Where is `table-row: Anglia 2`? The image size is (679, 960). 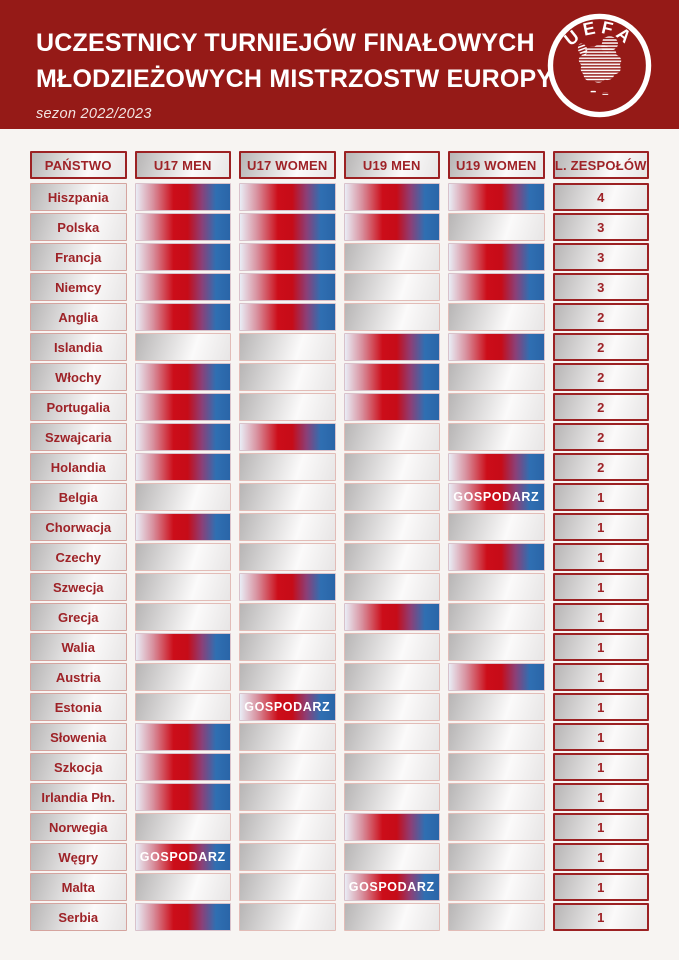
table-row: Anglia 2 is located at coordinates (339, 317).